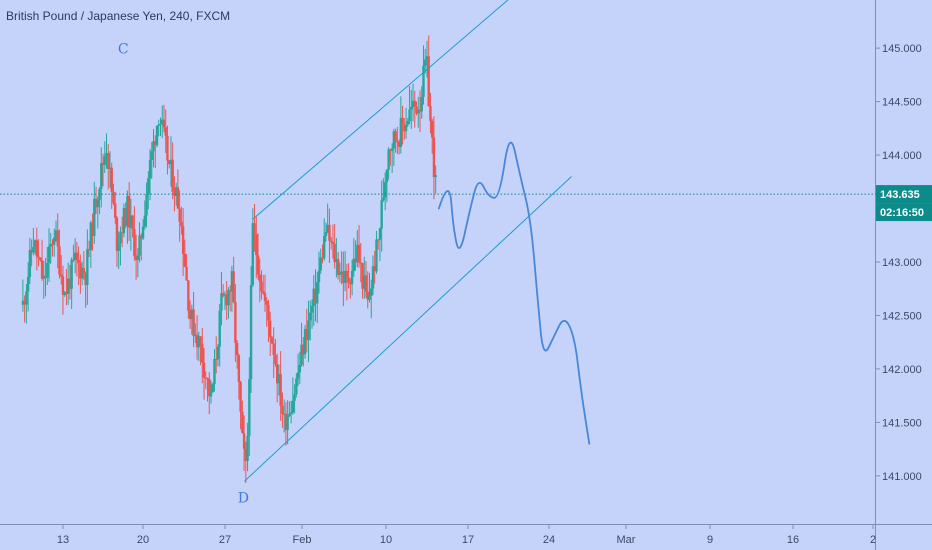 The width and height of the screenshot is (932, 550). I want to click on projection-path, so click(514, 293).